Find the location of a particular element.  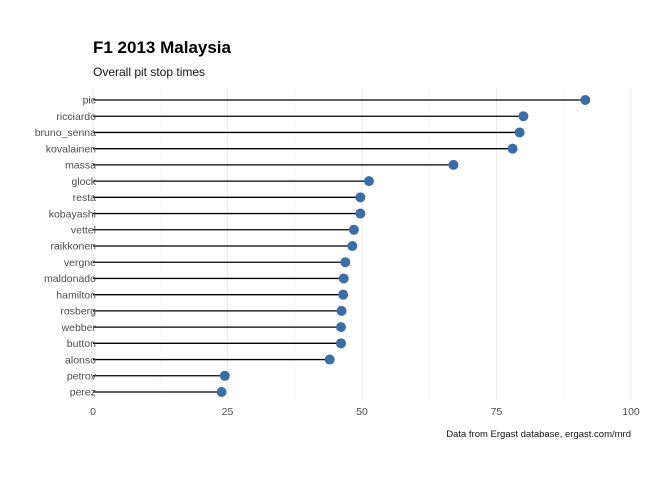

y-label-perez: perez is located at coordinates (83, 393).